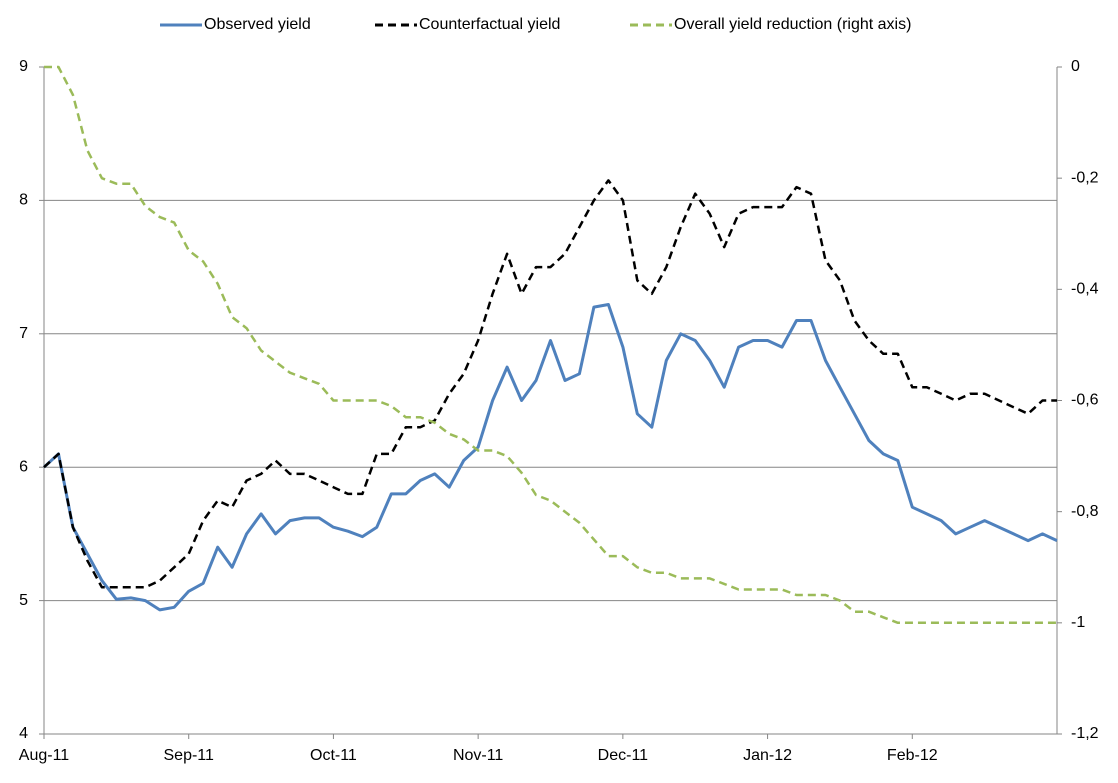 The image size is (1118, 783). What do you see at coordinates (912, 755) in the screenshot?
I see `x-tick-label: Feb-12` at bounding box center [912, 755].